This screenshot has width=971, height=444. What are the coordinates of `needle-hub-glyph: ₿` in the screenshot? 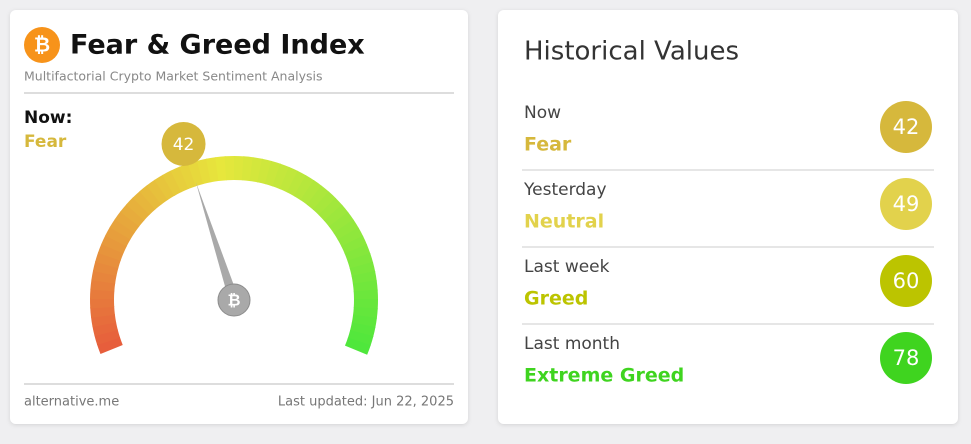 It's located at (233, 300).